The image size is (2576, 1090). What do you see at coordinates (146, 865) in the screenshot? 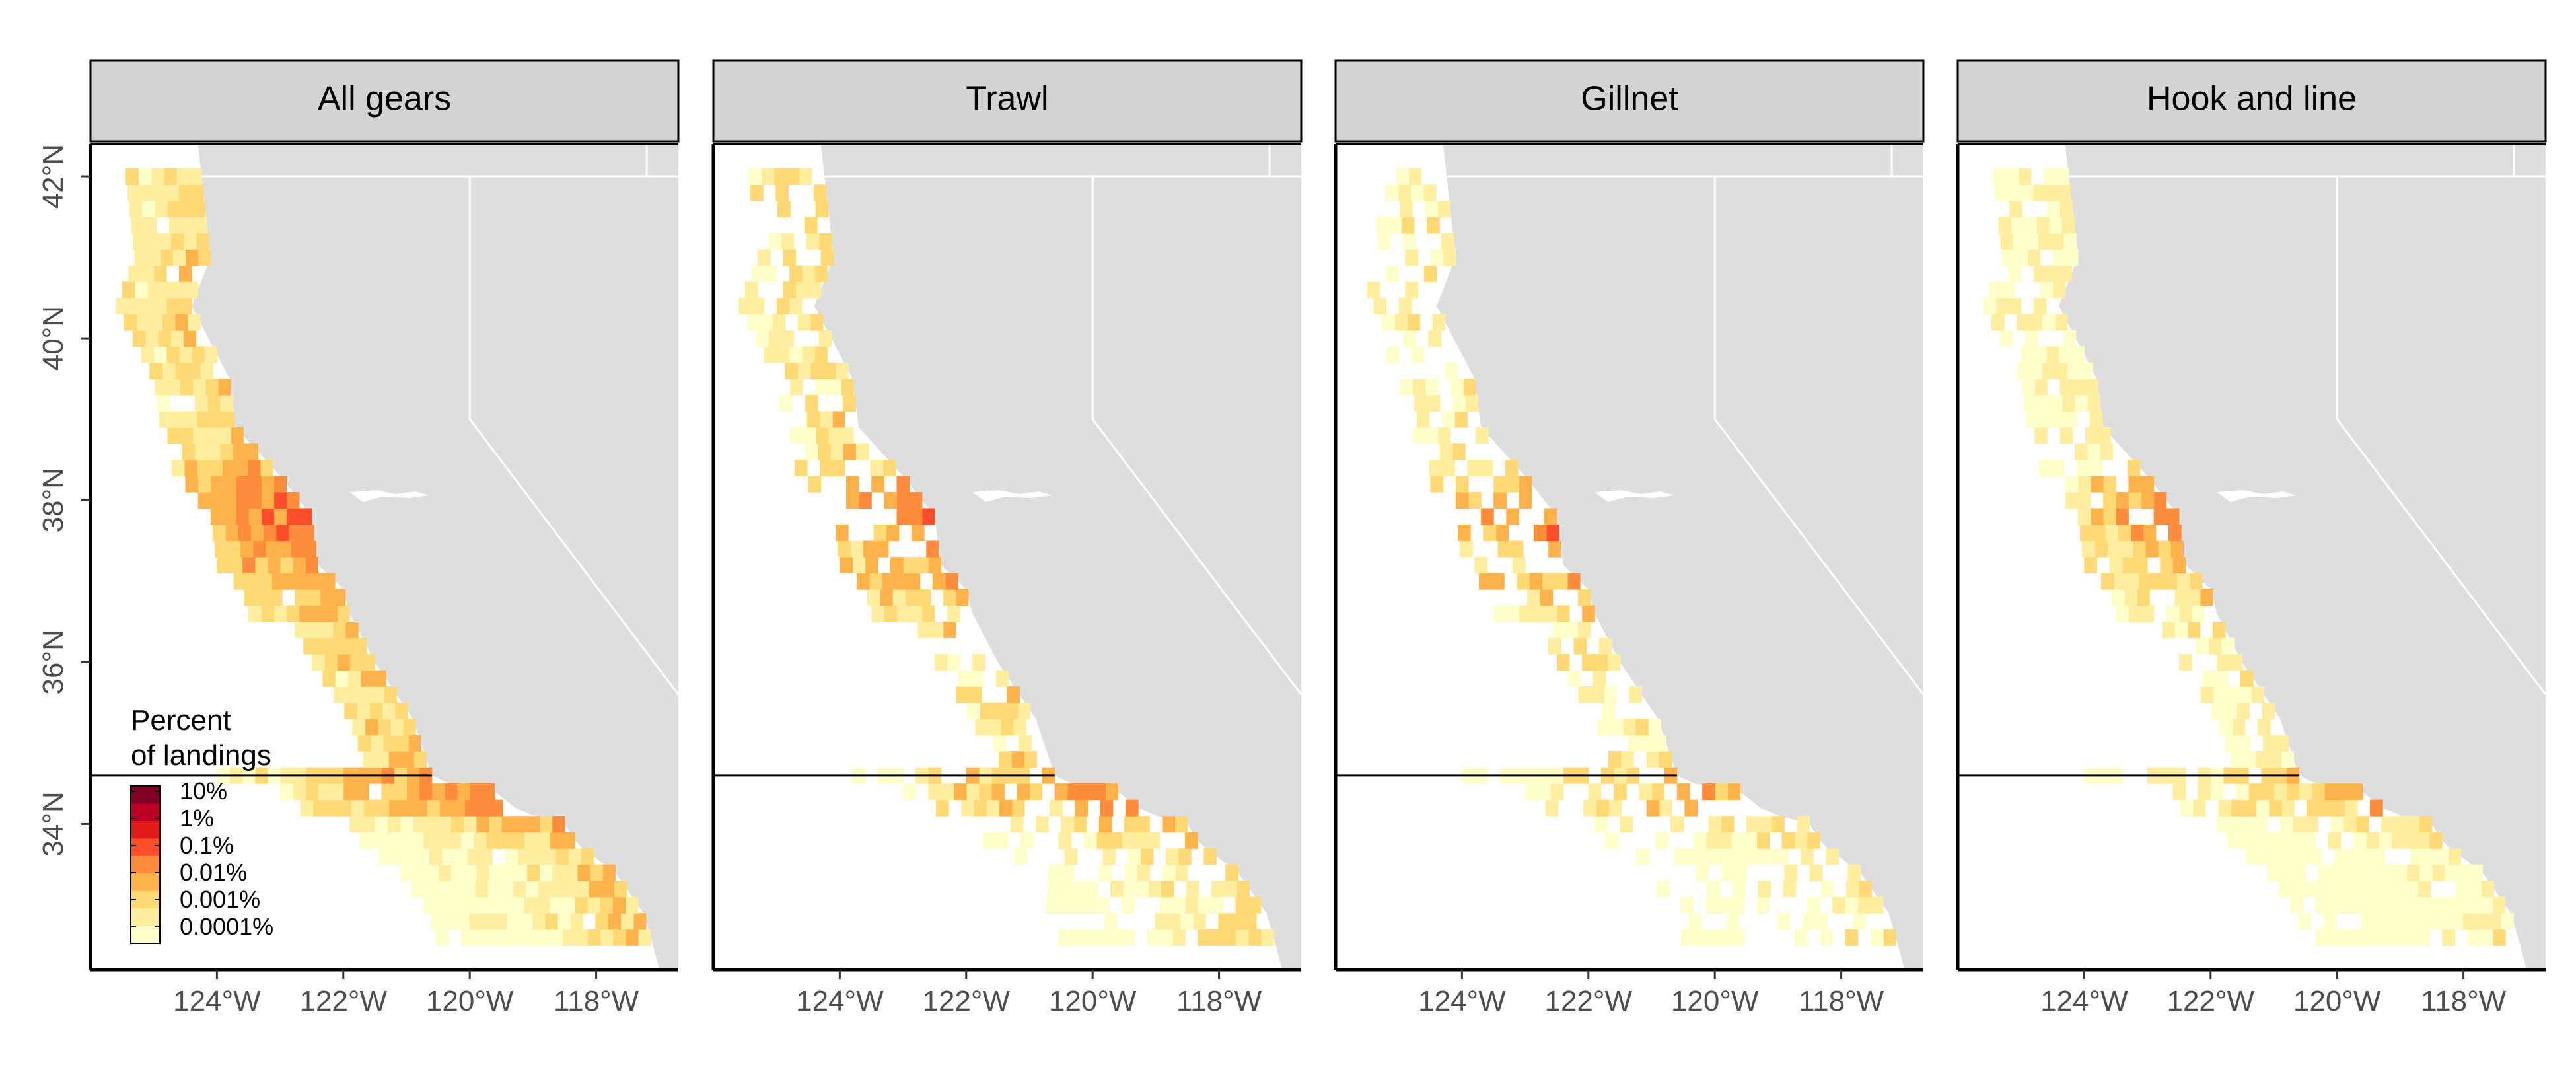
I see `legend-colorbar` at bounding box center [146, 865].